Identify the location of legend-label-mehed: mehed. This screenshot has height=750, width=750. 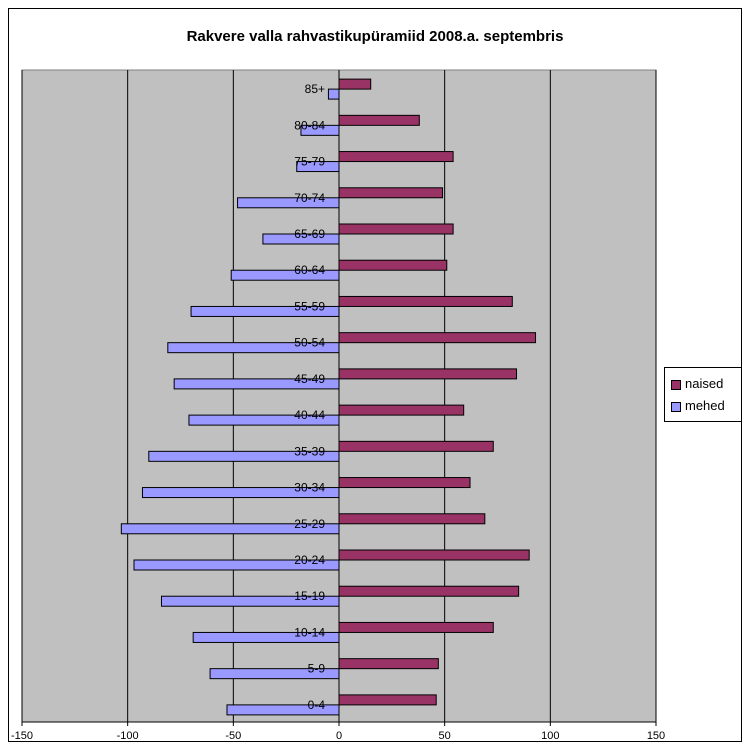
(705, 405).